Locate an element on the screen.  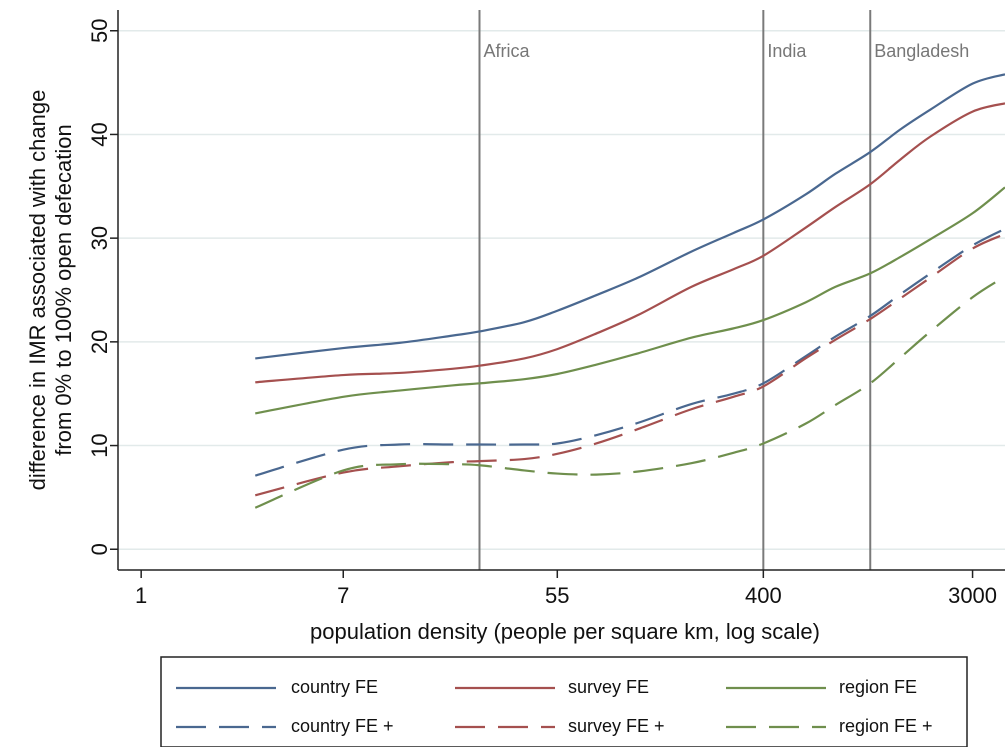
y-tick-label: 0 is located at coordinates (99, 549).